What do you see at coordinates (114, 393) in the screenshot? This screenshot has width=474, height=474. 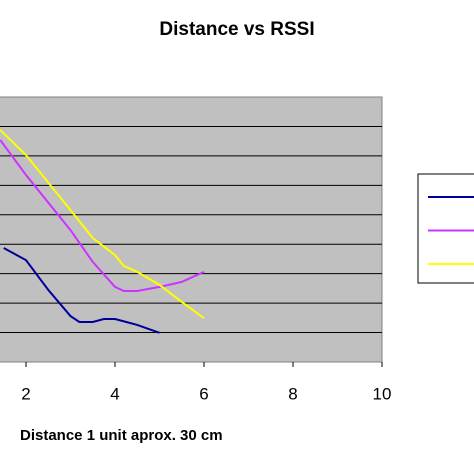 I see `x-tick-label: 4` at bounding box center [114, 393].